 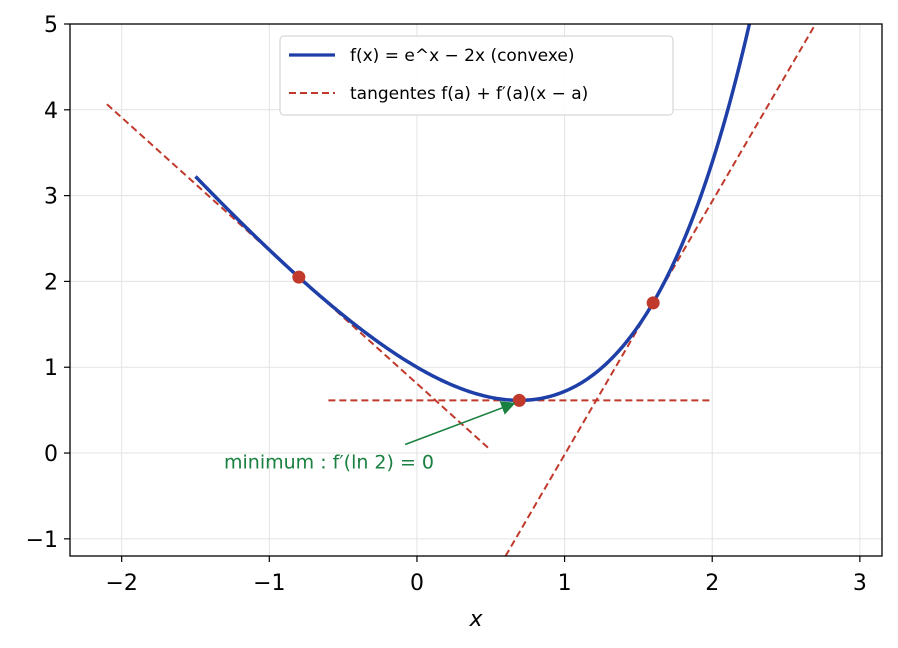 What do you see at coordinates (269, 583) in the screenshot?
I see `x-tick-label: −1` at bounding box center [269, 583].